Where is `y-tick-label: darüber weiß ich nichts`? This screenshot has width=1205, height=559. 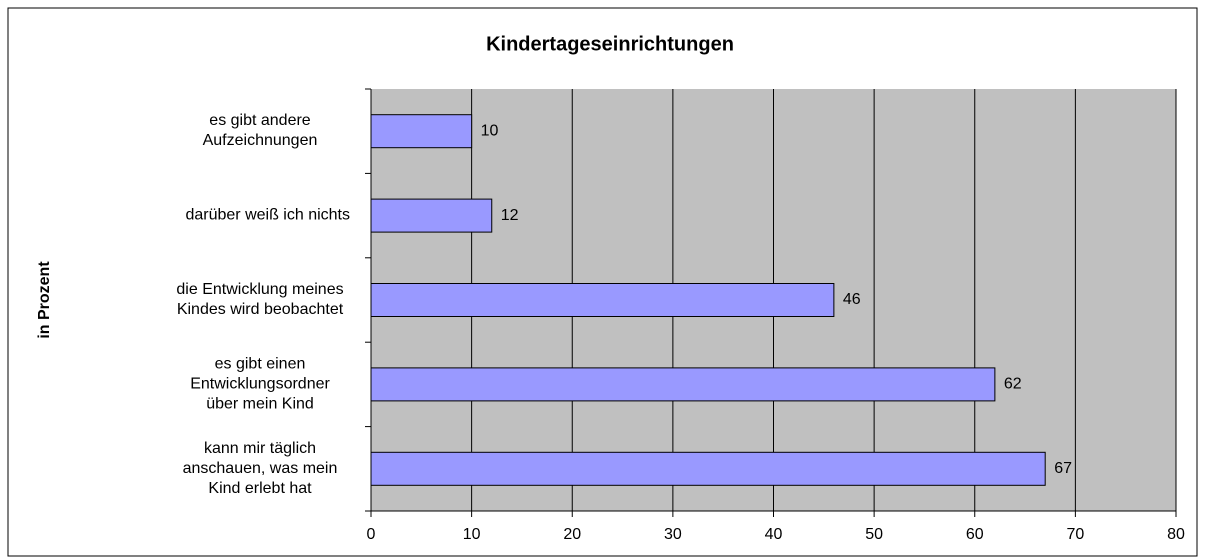
y-tick-label: darüber weiß ich nichts is located at coordinates (267, 215).